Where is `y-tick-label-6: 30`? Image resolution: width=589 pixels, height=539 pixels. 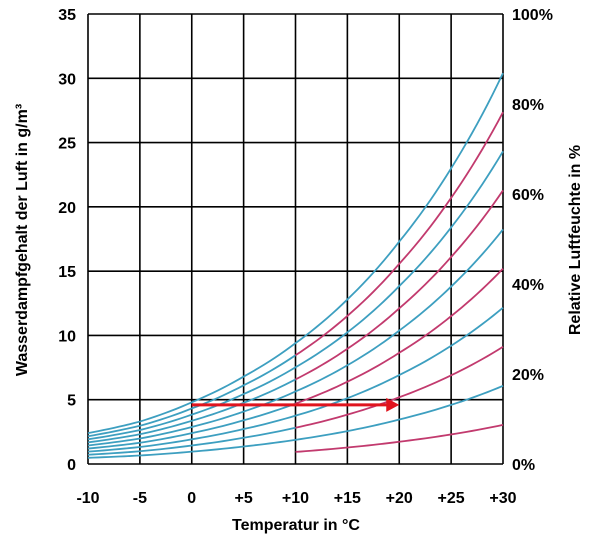
y-tick-label-6: 30 is located at coordinates (67, 79).